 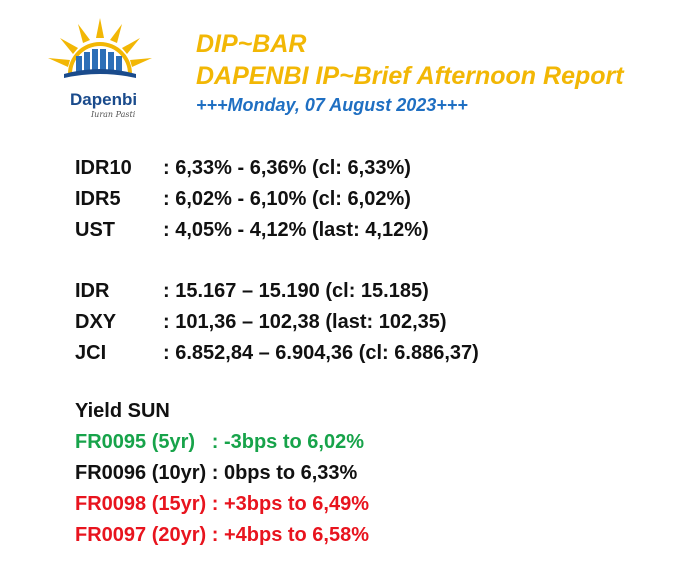 What do you see at coordinates (410, 76) in the screenshot?
I see `report-subtitle: DAPENBI IP~Brief Afternoon Report` at bounding box center [410, 76].